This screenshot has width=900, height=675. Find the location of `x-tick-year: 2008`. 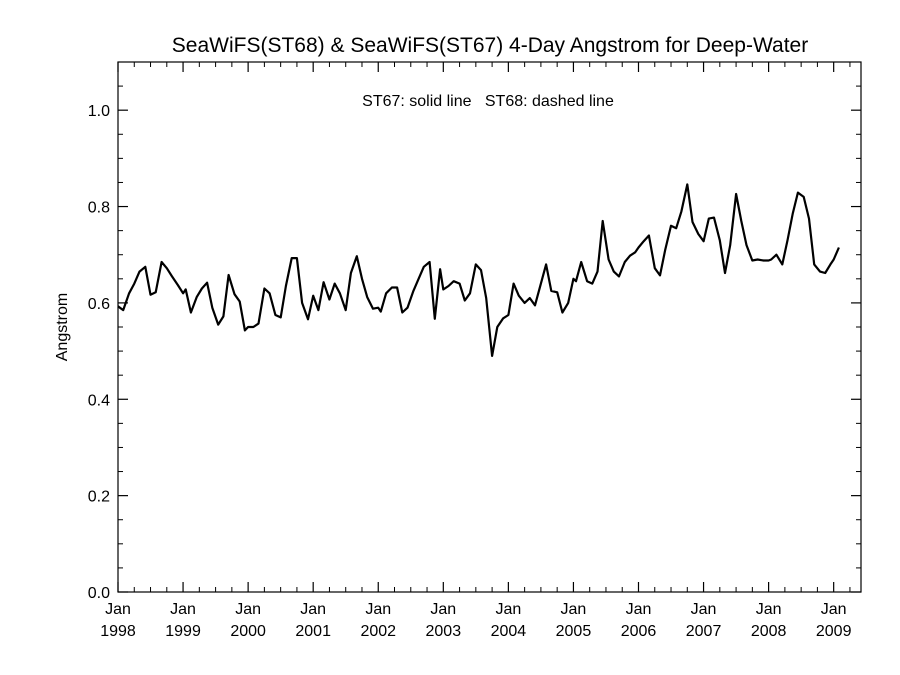

x-tick-year: 2008 is located at coordinates (769, 631).